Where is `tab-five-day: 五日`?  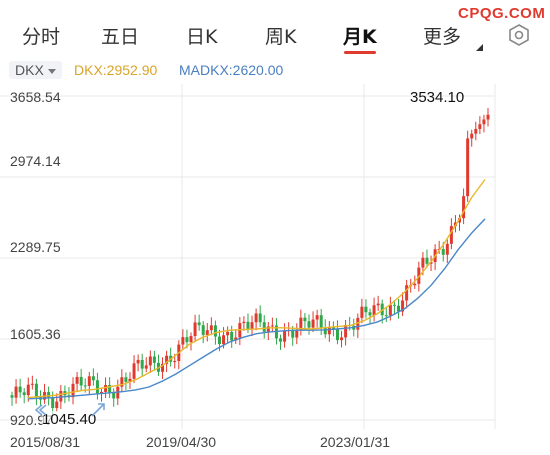 tab-five-day: 五日 is located at coordinates (120, 37).